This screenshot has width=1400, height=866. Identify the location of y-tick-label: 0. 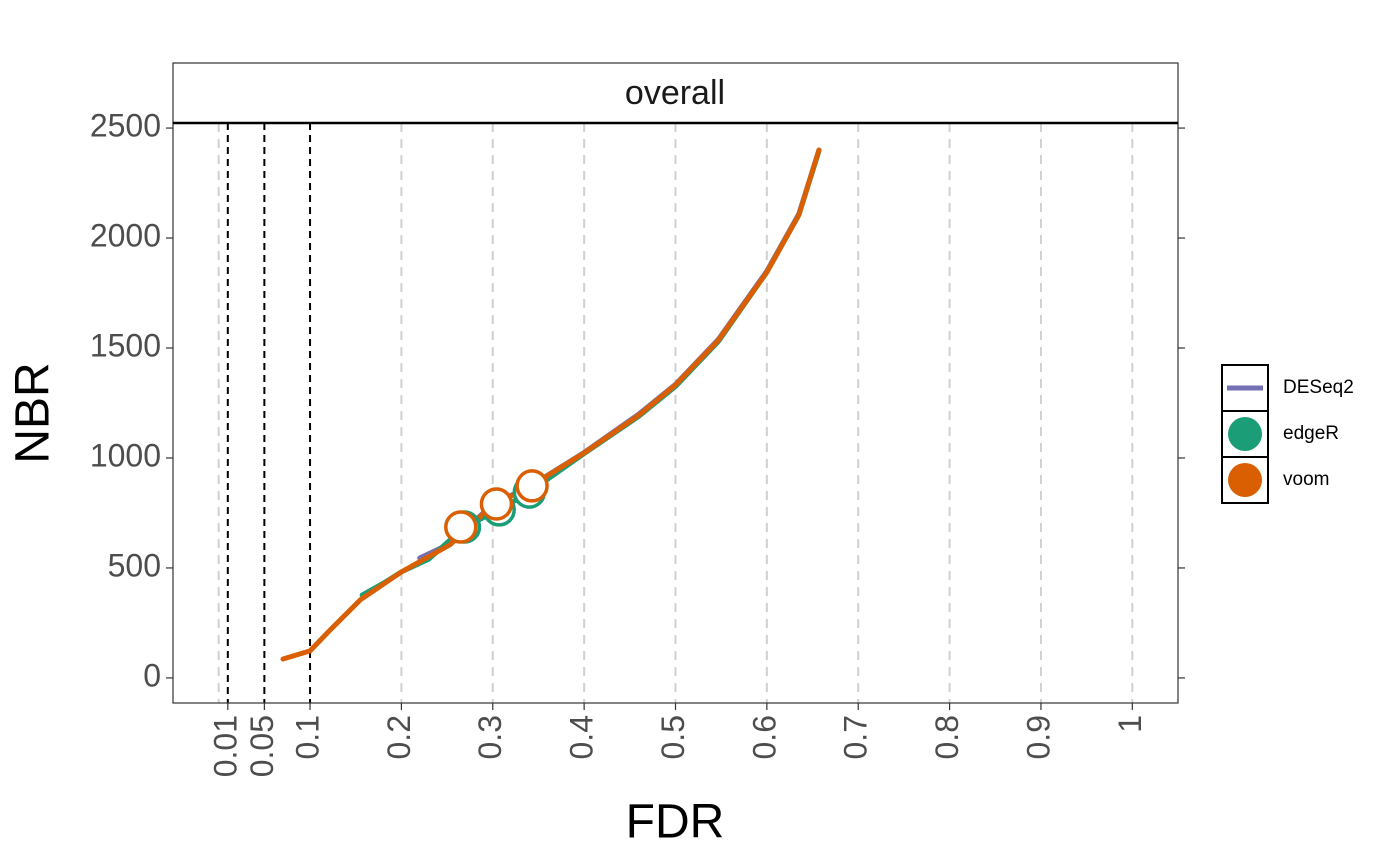
(152, 675).